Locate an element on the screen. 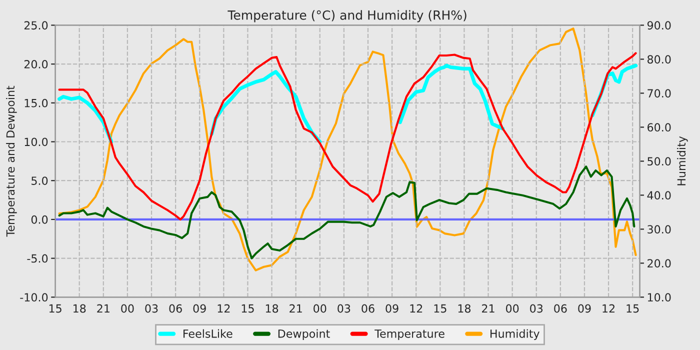 Image resolution: width=700 pixels, height=350 pixels. legend-label: Dewpoint is located at coordinates (304, 334).